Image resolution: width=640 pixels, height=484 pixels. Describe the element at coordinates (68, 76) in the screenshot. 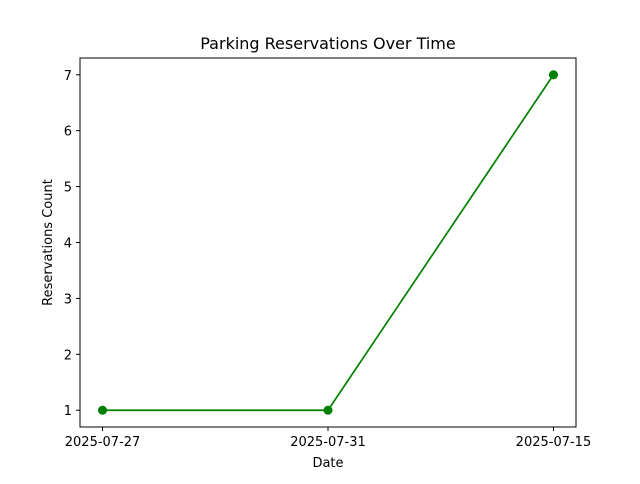

I see `y-tick-label: 7` at that location.